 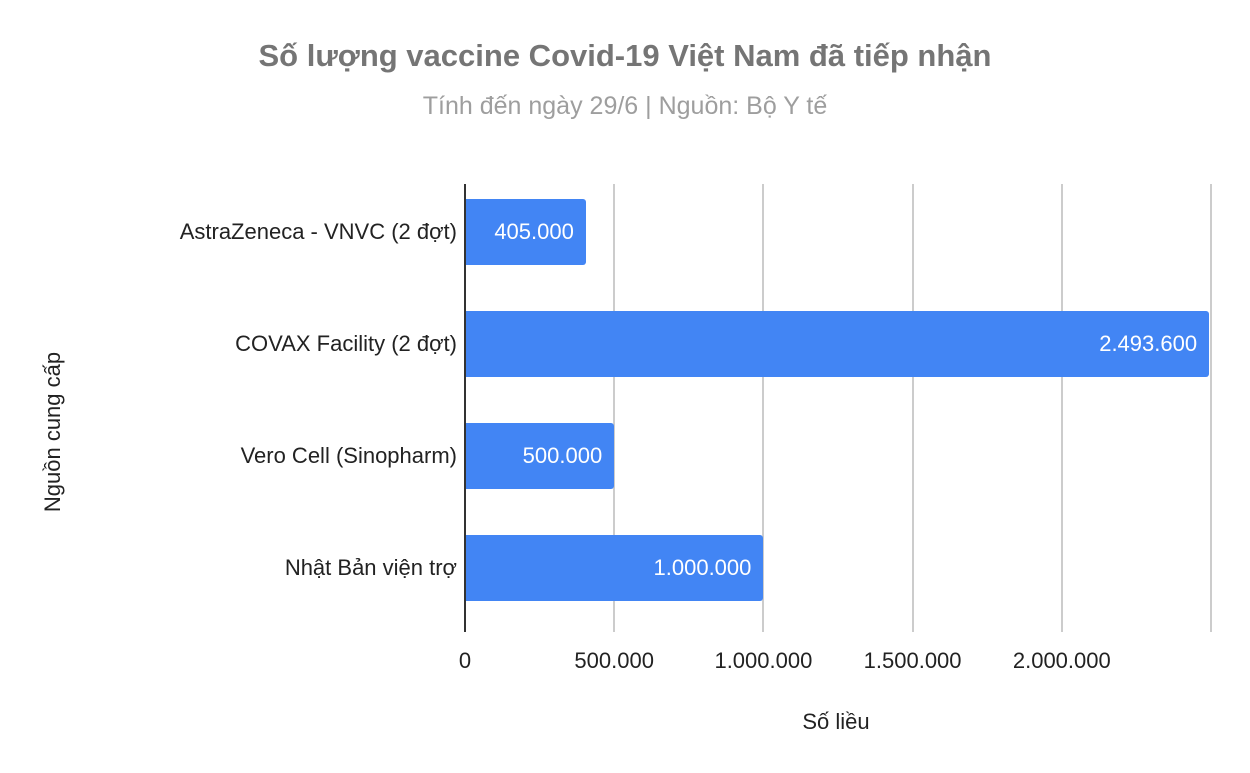 I want to click on bar-value-label: 2.493.600, so click(x=1148, y=343).